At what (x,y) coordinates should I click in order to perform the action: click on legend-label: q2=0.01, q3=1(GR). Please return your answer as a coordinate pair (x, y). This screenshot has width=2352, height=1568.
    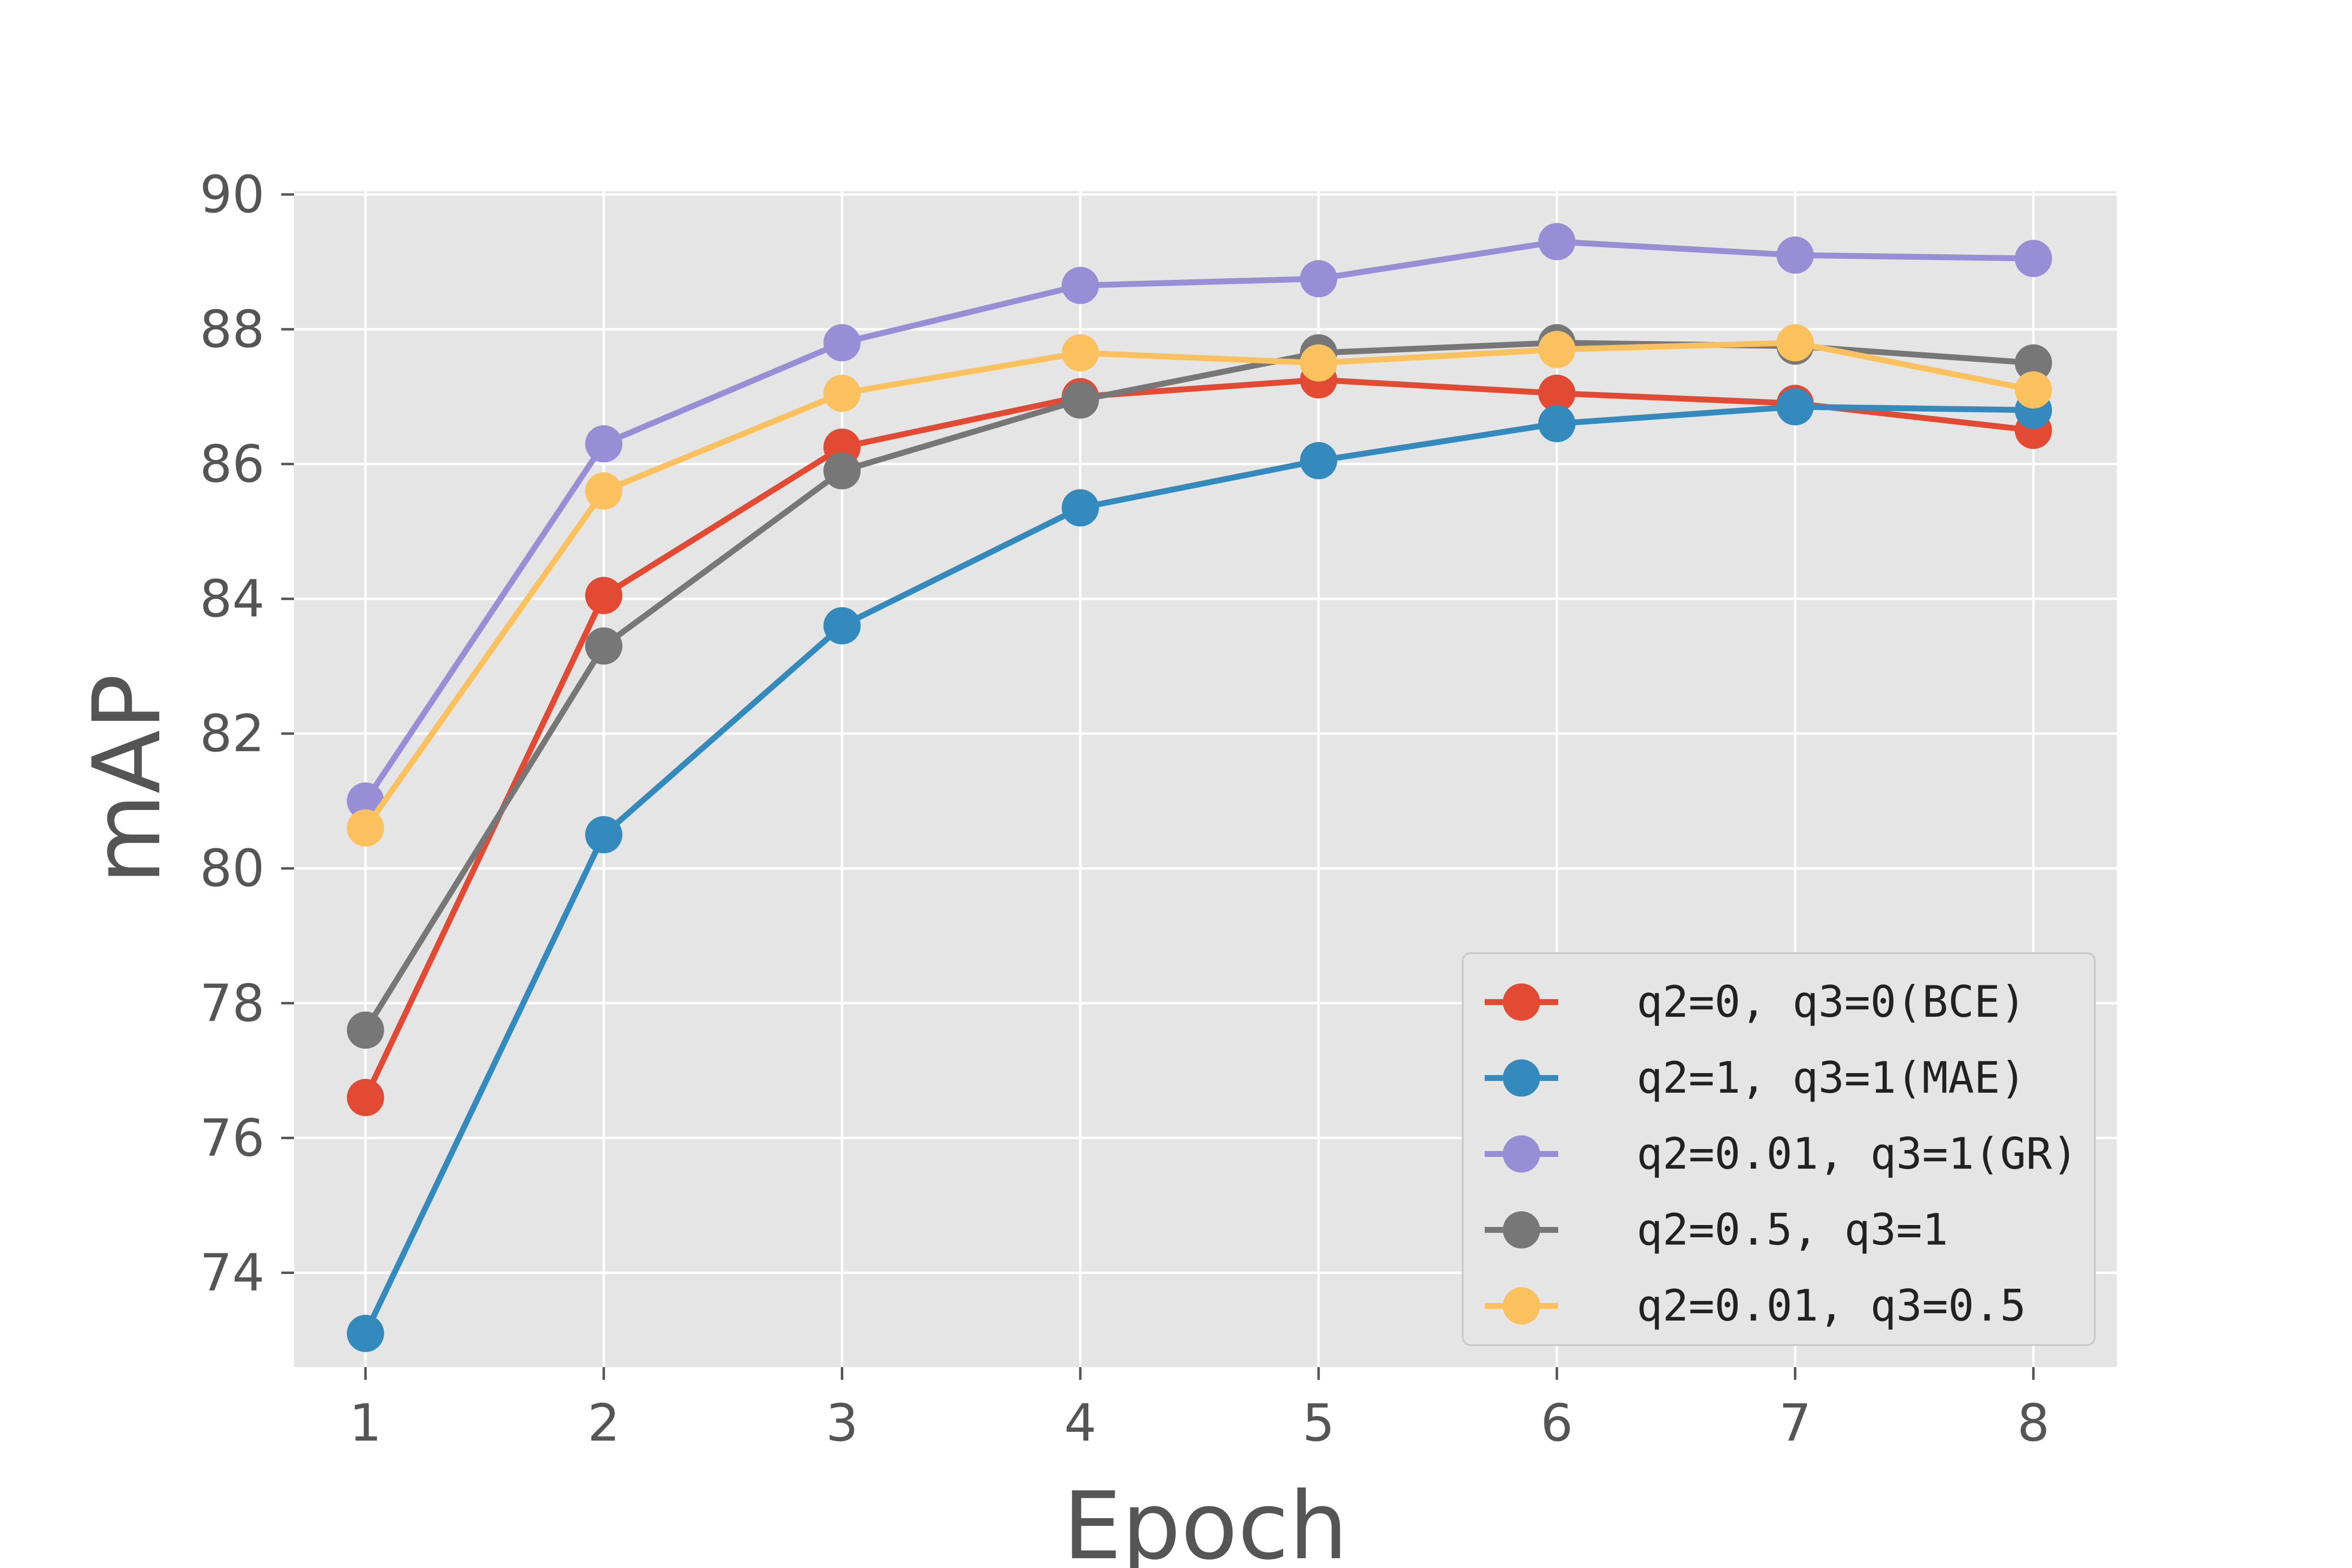
    Looking at the image, I should click on (1857, 1153).